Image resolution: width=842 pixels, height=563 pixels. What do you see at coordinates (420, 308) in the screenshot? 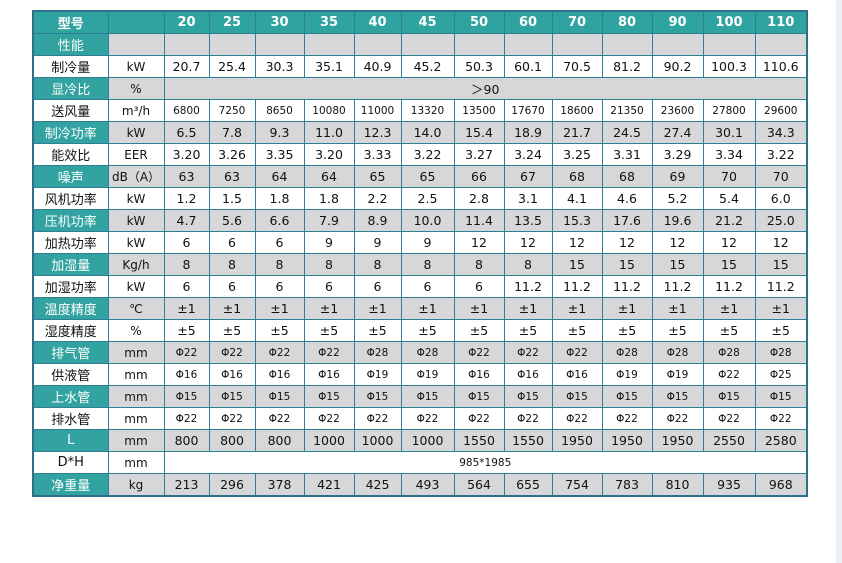
I see `table-row: 温度精度 ℃ ±1 ±1 ±1 ±1 ±1 ±1 ±1 ±1 ±1 ±1 ±1 ±1 ±1` at bounding box center [420, 308].